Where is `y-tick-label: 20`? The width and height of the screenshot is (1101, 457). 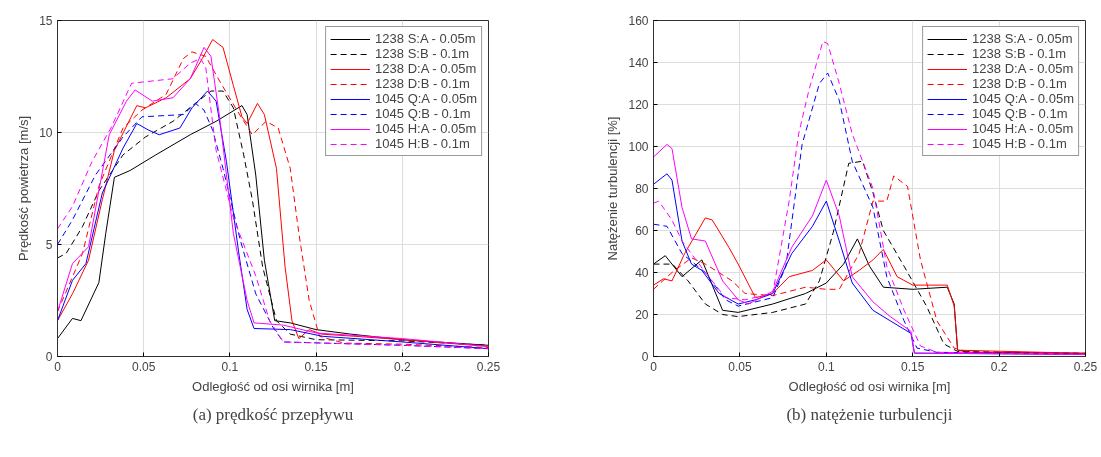 y-tick-label: 20 is located at coordinates (642, 315).